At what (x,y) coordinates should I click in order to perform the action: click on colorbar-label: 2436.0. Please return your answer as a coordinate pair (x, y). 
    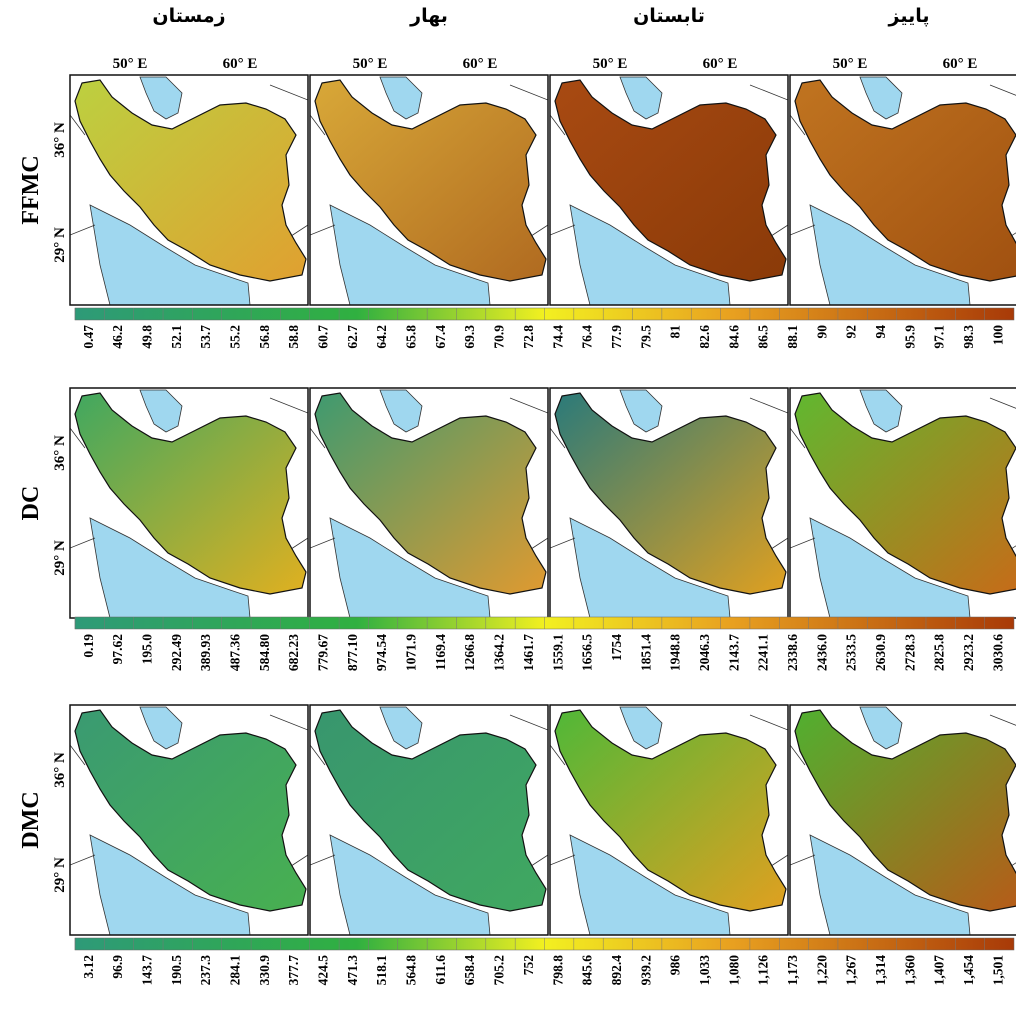
    Looking at the image, I should click on (821, 652).